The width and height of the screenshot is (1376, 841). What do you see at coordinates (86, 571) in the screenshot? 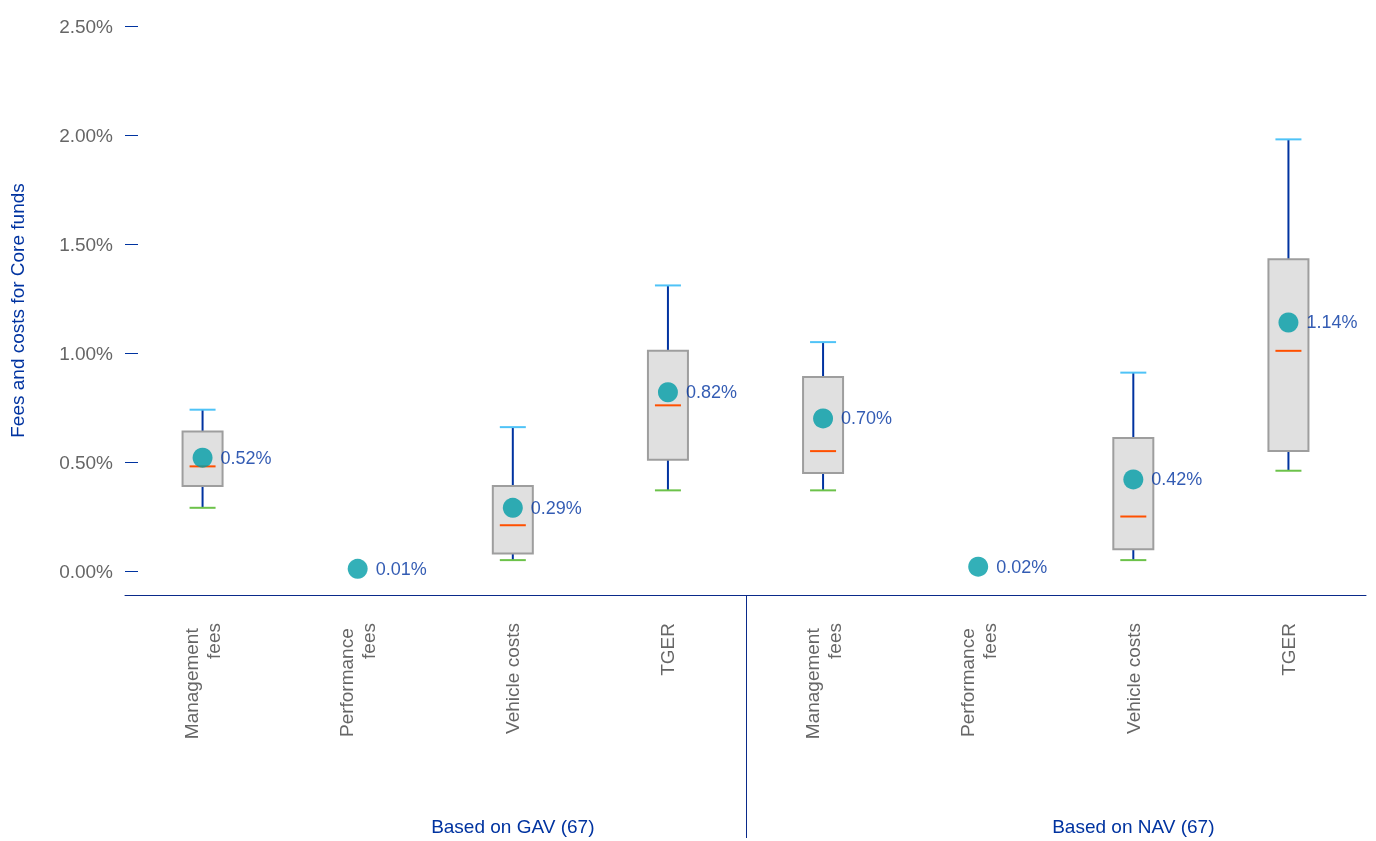
I see `y-tick-label: 0.00%` at bounding box center [86, 571].